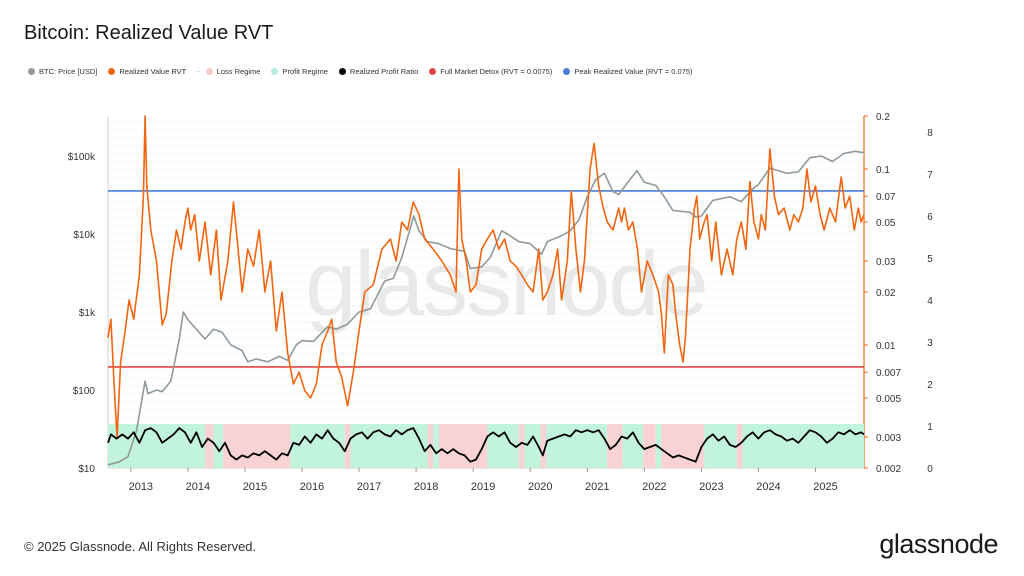 The height and width of the screenshot is (576, 1024). Describe the element at coordinates (886, 262) in the screenshot. I see `rvt-axis-tick-label: 0.03` at that location.